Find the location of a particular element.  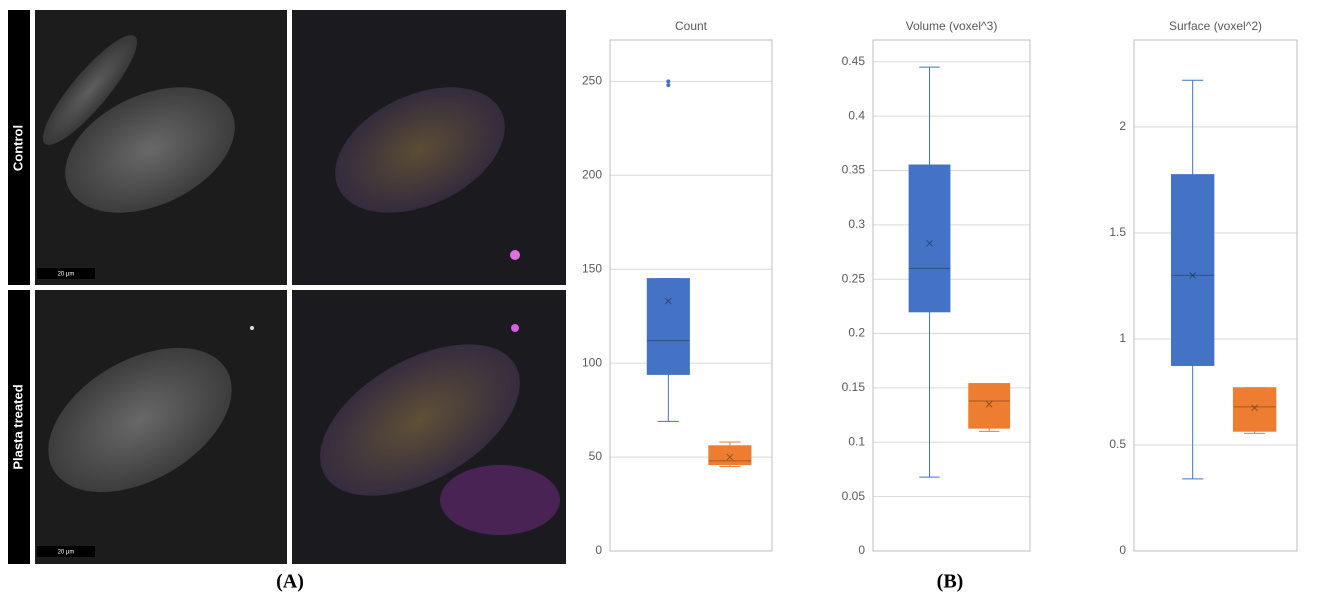

y-tick-label: 0.35 is located at coordinates (854, 170).